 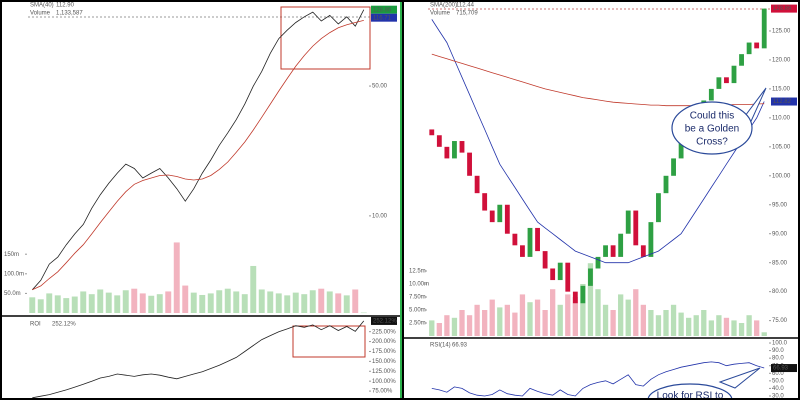 What do you see at coordinates (384, 352) in the screenshot?
I see `indicator-tick-label: 175.00%` at bounding box center [384, 352].